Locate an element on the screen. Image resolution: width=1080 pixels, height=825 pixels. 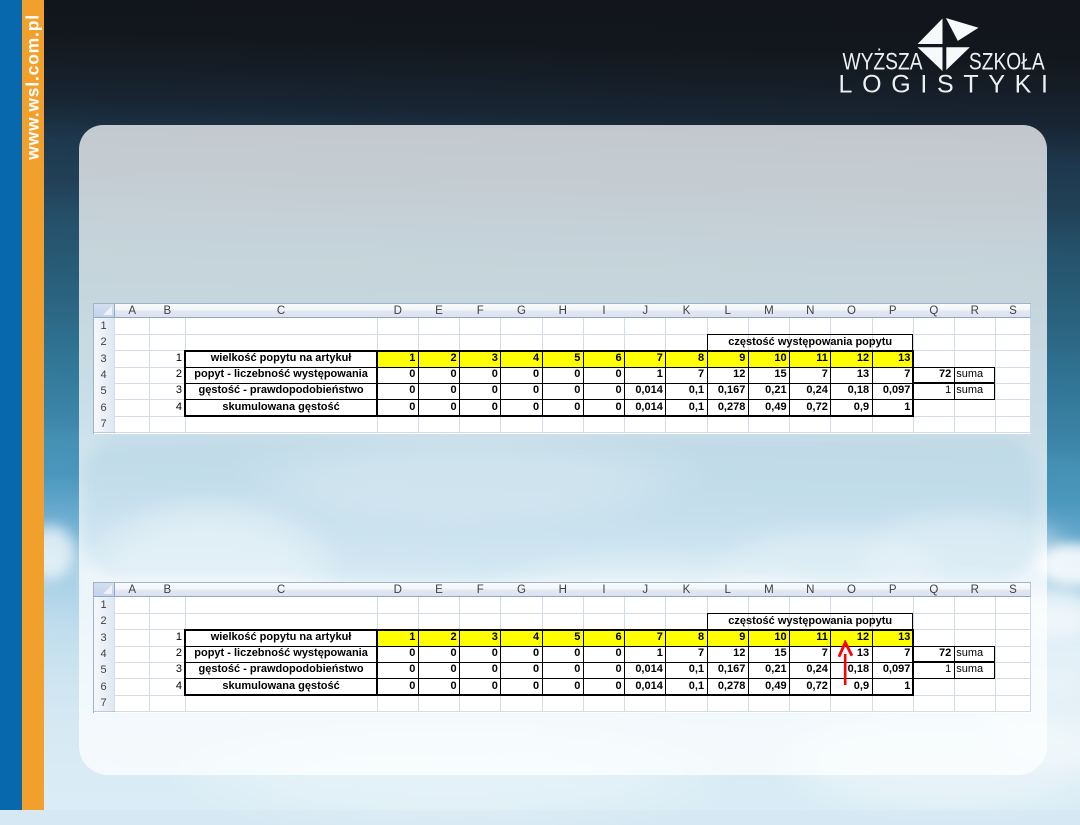
svg-text: SZKOŁA is located at coordinates (1007, 62).